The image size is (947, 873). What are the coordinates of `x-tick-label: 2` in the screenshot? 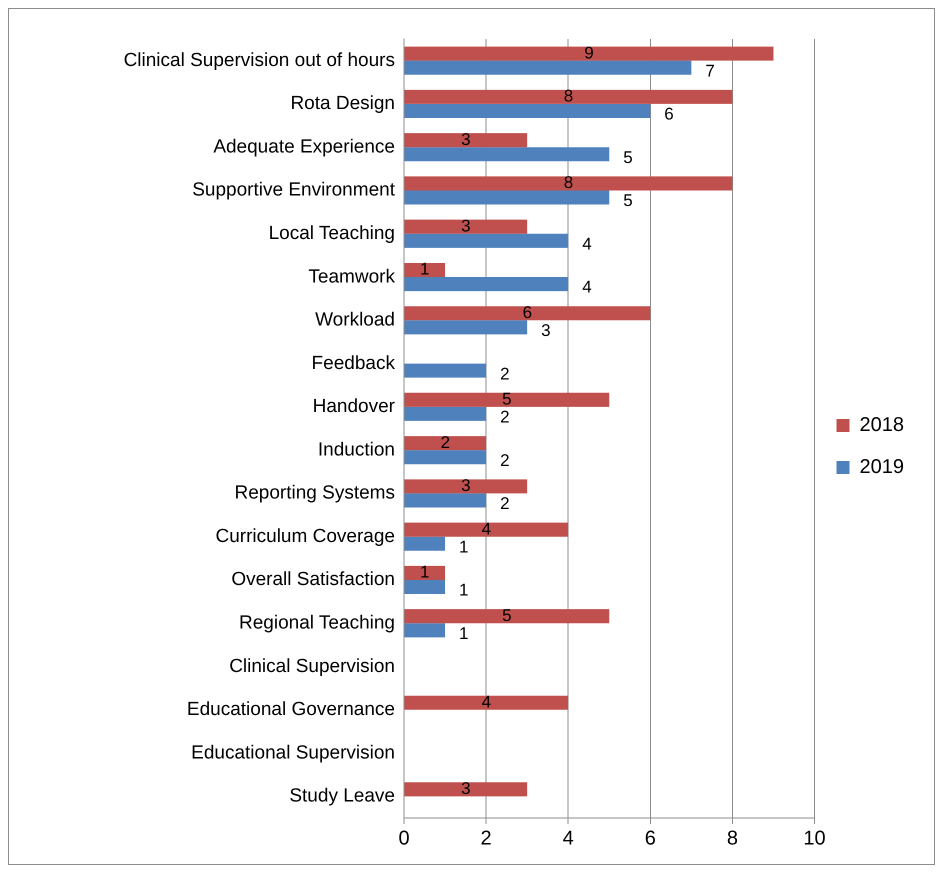 It's located at (486, 839).